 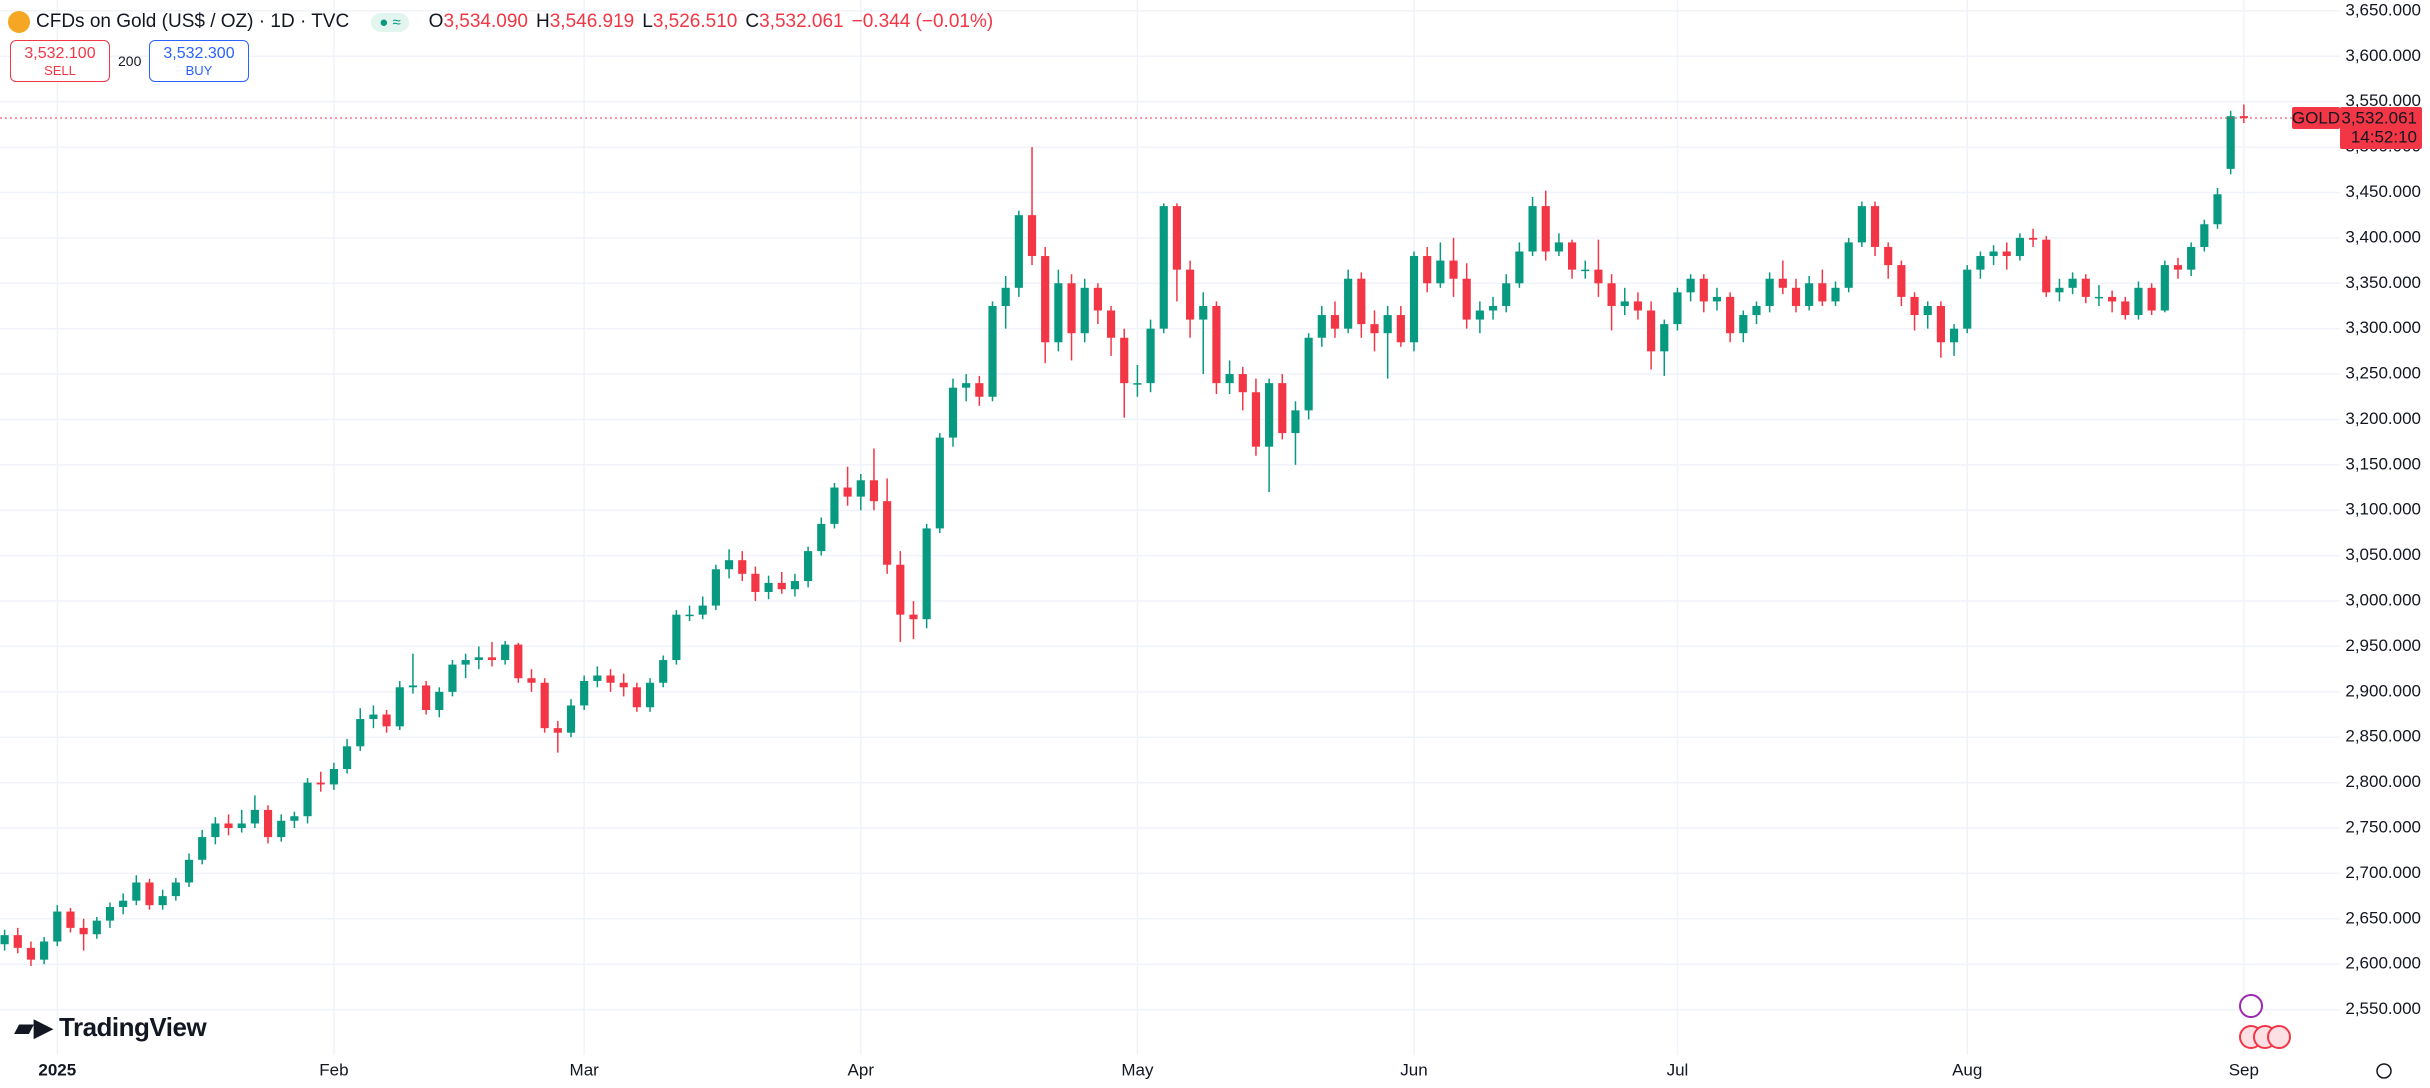 I want to click on event-icon, so click(x=2251, y=1006).